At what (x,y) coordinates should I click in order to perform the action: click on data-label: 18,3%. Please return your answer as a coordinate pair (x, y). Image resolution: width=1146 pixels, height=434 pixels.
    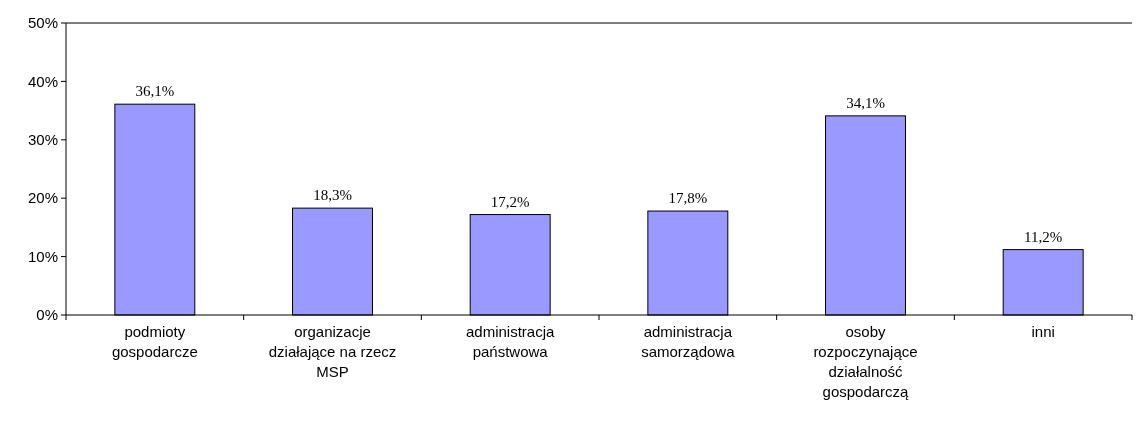
    Looking at the image, I should click on (332, 195).